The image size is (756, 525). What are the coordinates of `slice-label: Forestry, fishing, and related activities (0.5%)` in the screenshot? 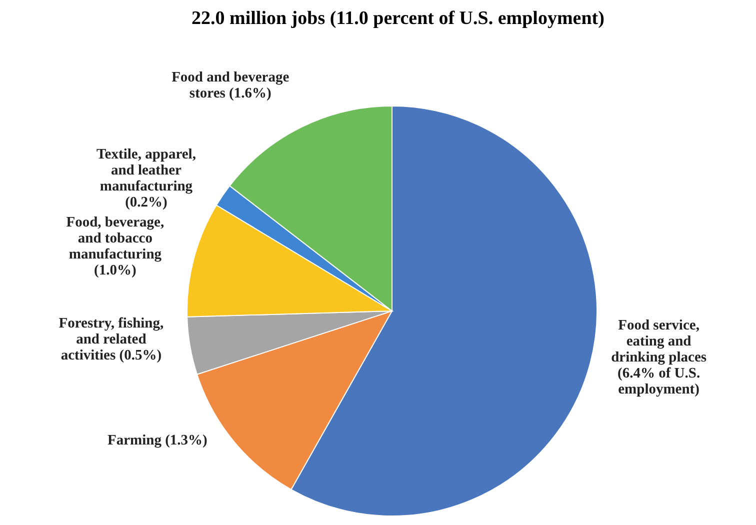 It's located at (111, 339).